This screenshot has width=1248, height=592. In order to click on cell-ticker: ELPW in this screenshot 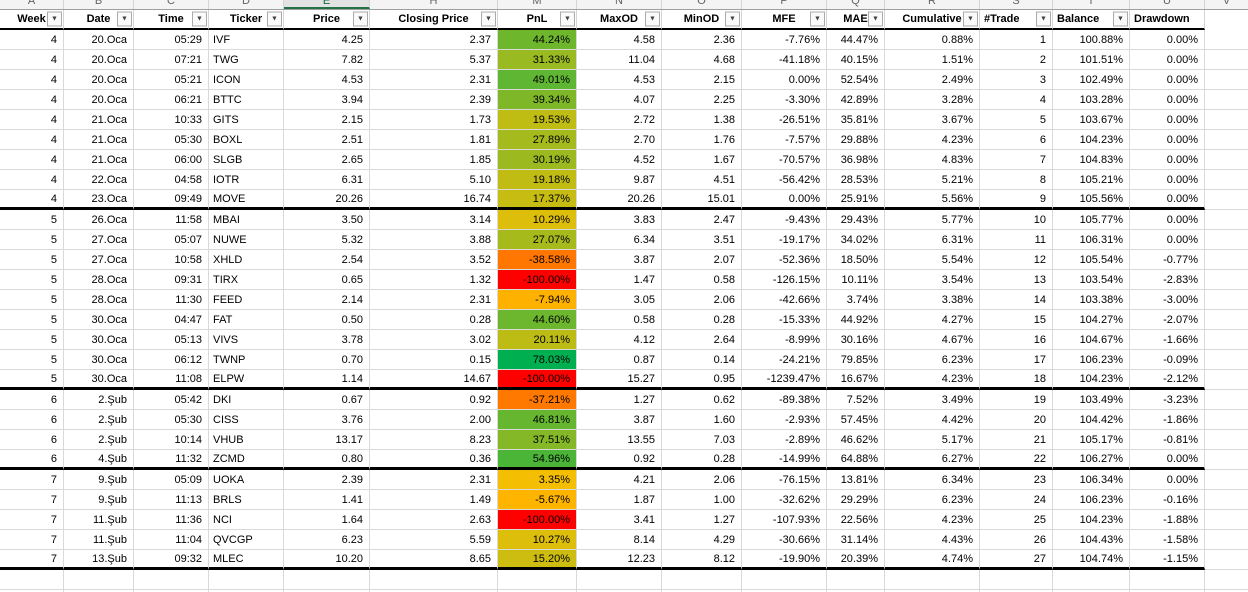, I will do `click(246, 380)`.